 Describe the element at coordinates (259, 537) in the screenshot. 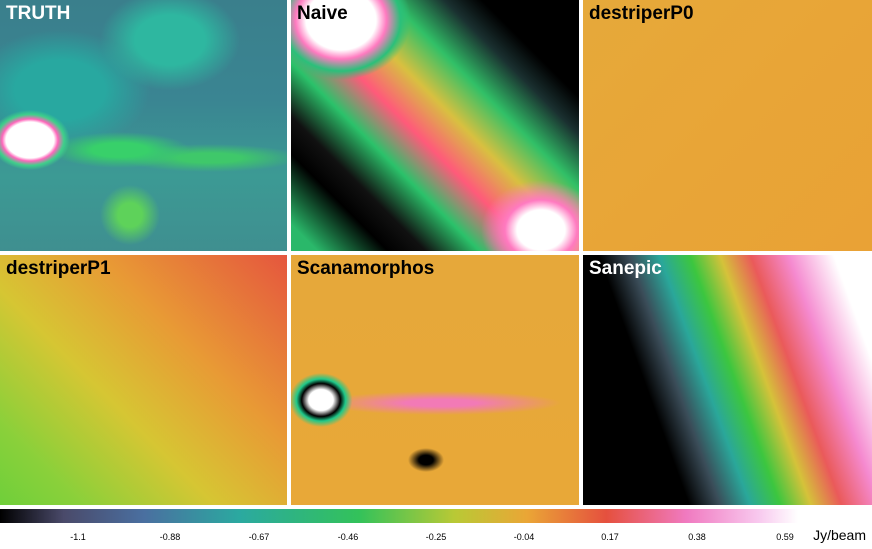

I see `colorbar-tick: -0.67` at that location.